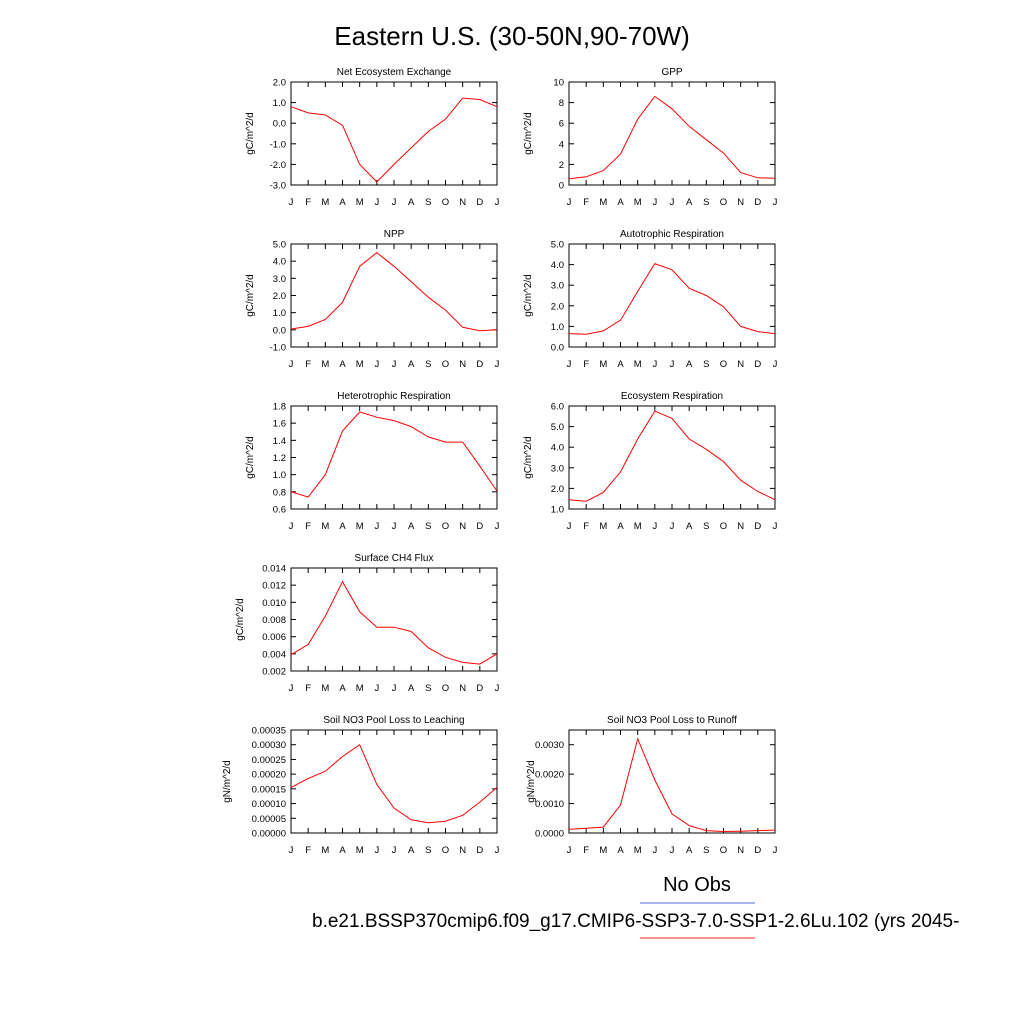  I want to click on y-tick-label: 0.00000, so click(269, 834).